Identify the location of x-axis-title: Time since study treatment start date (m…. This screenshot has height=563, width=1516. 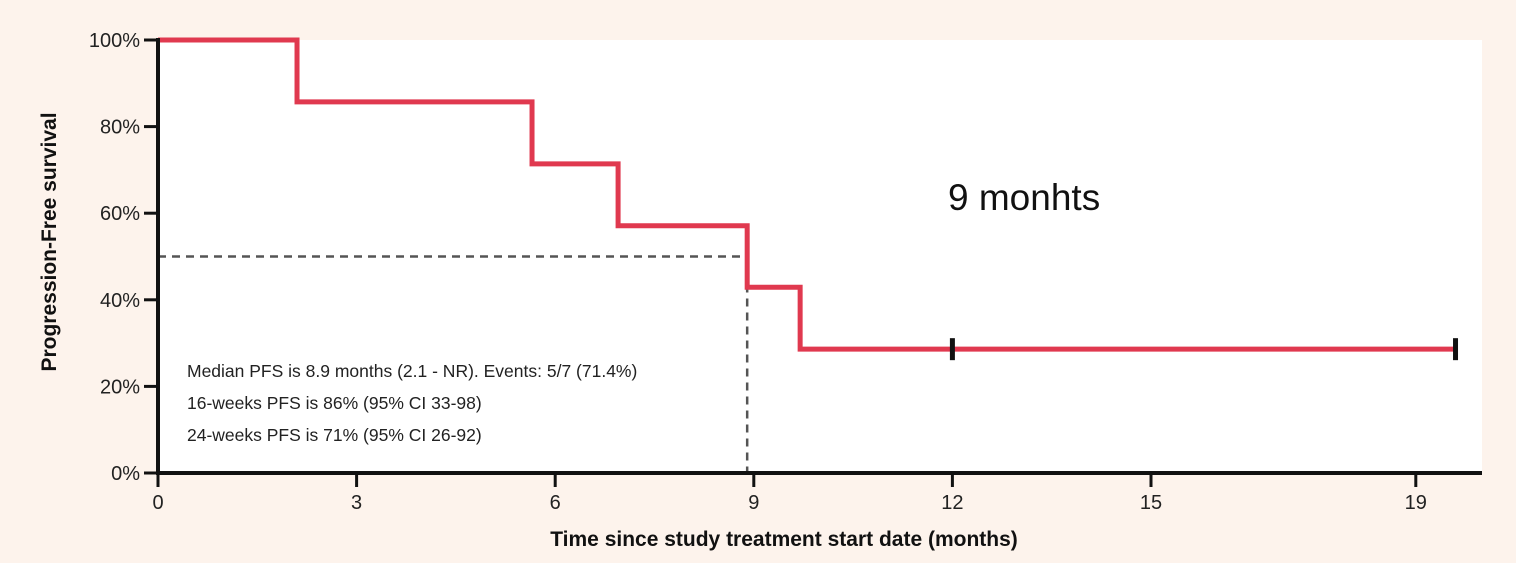
(784, 539).